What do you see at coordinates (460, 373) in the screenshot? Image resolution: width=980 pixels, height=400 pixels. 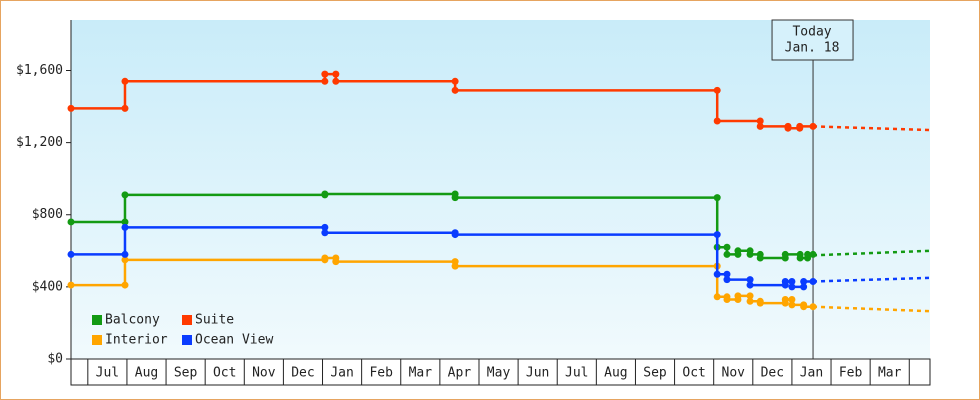 I see `month-label: Apr` at bounding box center [460, 373].